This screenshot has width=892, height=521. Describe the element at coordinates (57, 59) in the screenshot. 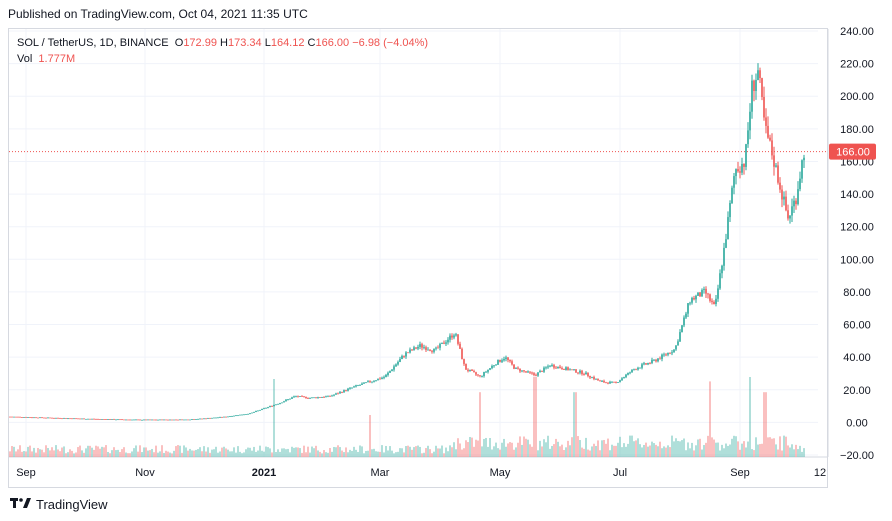

I see `legend-volume-value: 1.777M` at that location.